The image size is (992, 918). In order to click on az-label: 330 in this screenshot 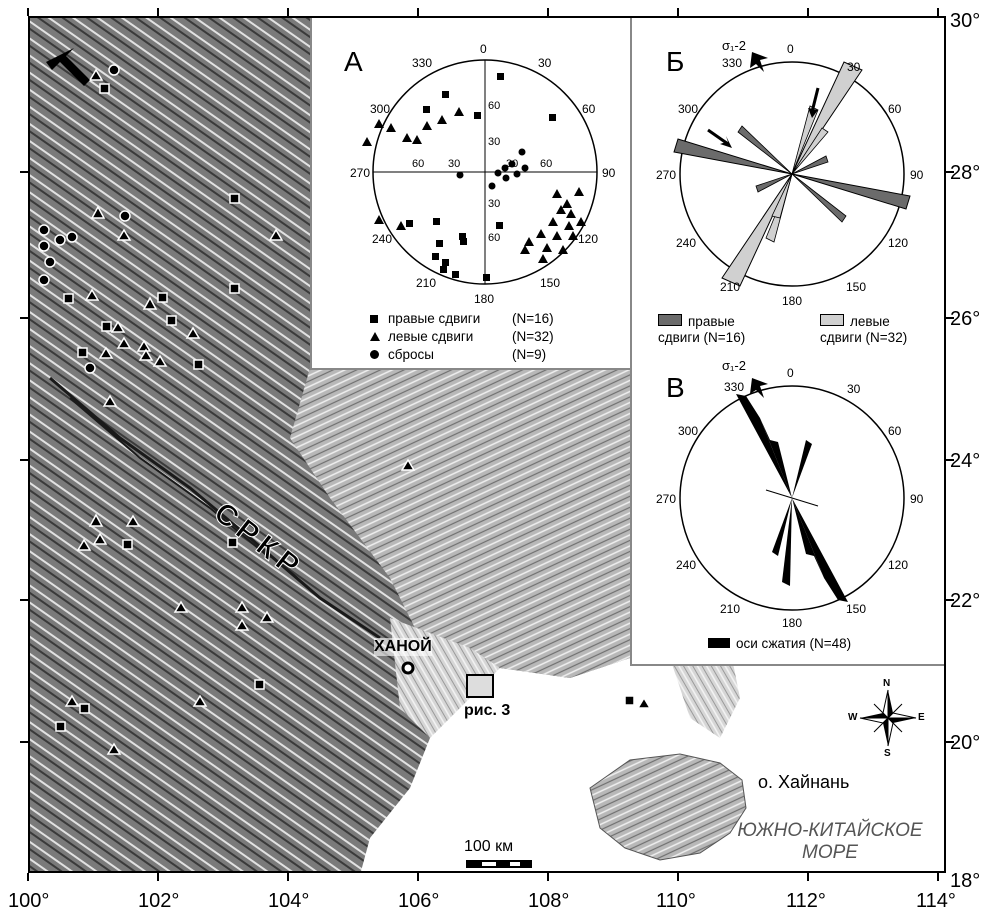, I will do `click(732, 63)`.